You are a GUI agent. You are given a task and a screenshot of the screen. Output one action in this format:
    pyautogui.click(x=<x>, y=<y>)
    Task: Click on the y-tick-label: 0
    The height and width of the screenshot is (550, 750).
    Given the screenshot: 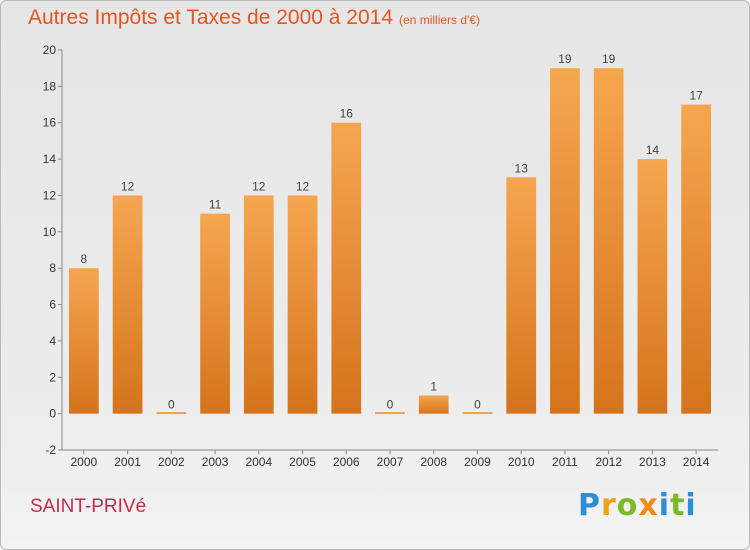 What is the action you would take?
    pyautogui.click(x=52, y=414)
    